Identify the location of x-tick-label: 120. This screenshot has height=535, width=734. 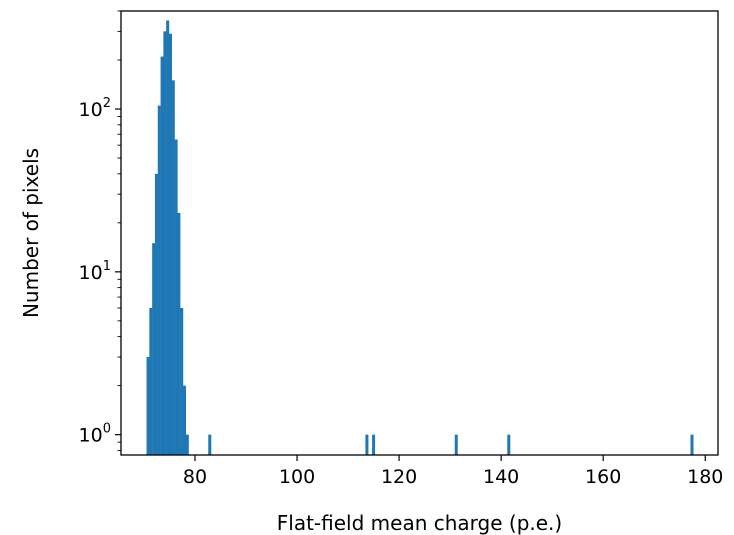
(399, 477).